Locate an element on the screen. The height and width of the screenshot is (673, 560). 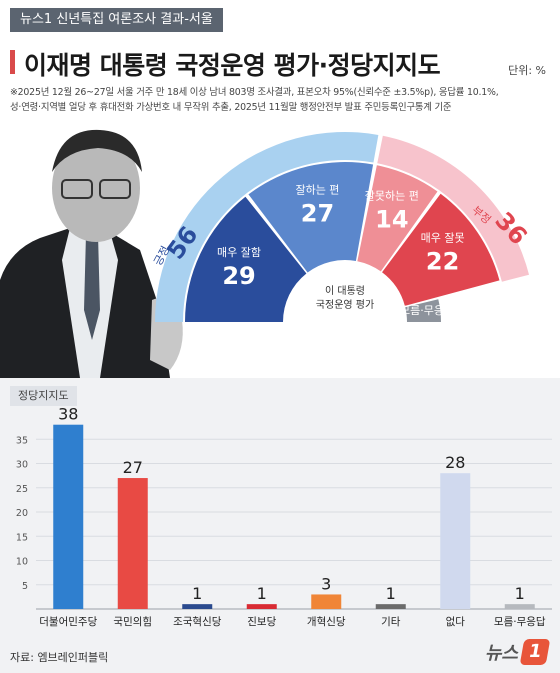
segment-good is located at coordinates (311, 217).